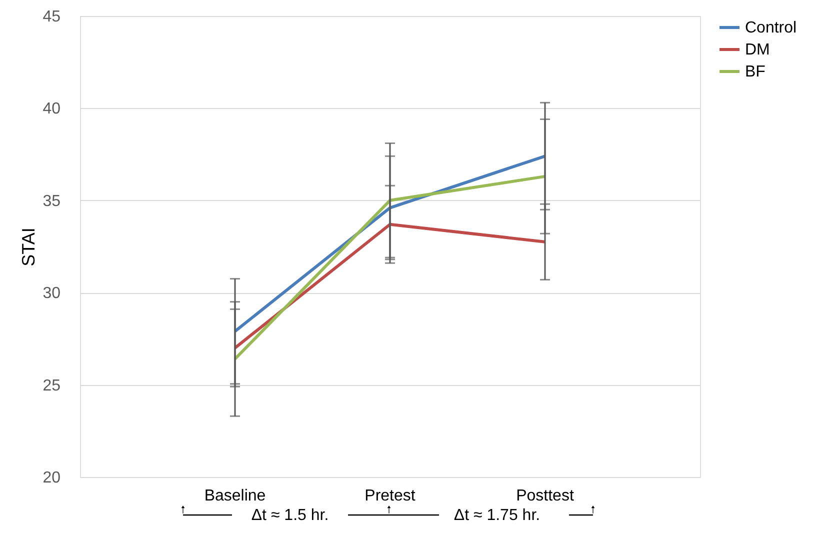 Image resolution: width=820 pixels, height=552 pixels. I want to click on x-tick-label: Posttest, so click(545, 496).